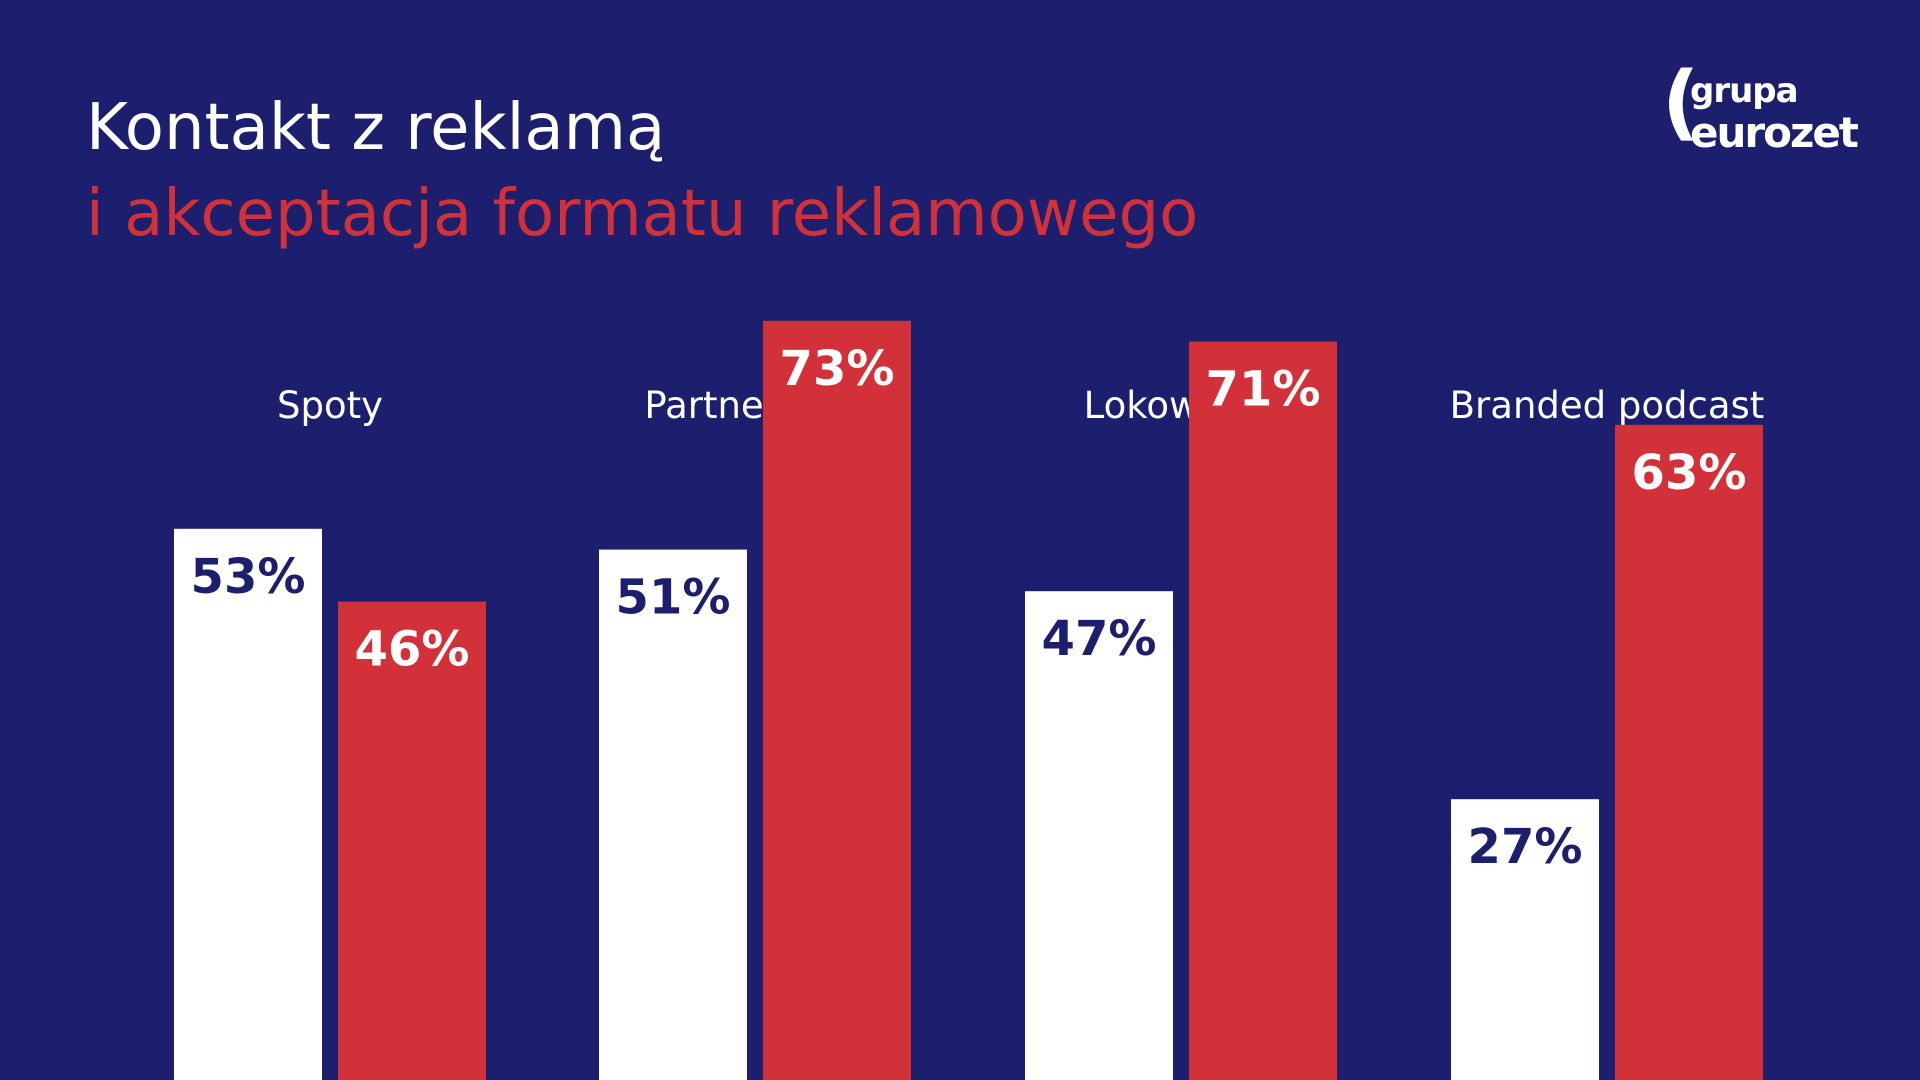 This screenshot has height=1080, width=1920. I want to click on data-label: 46%, so click(412, 650).